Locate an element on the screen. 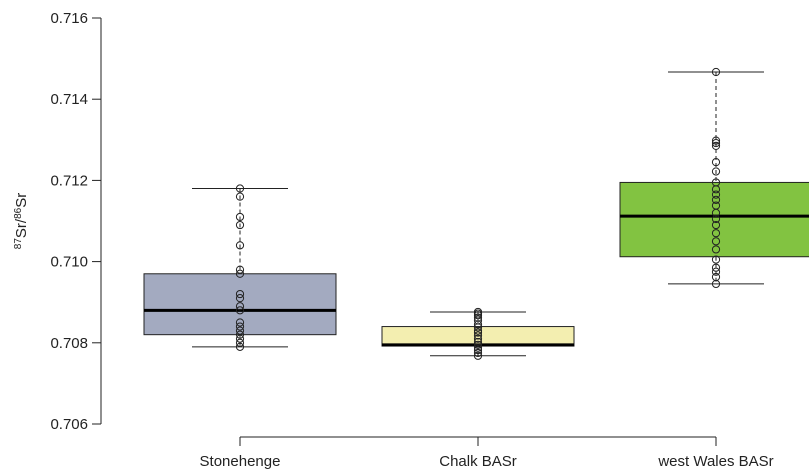  y-axis-label: 87Sr/86Sr is located at coordinates (21, 221).